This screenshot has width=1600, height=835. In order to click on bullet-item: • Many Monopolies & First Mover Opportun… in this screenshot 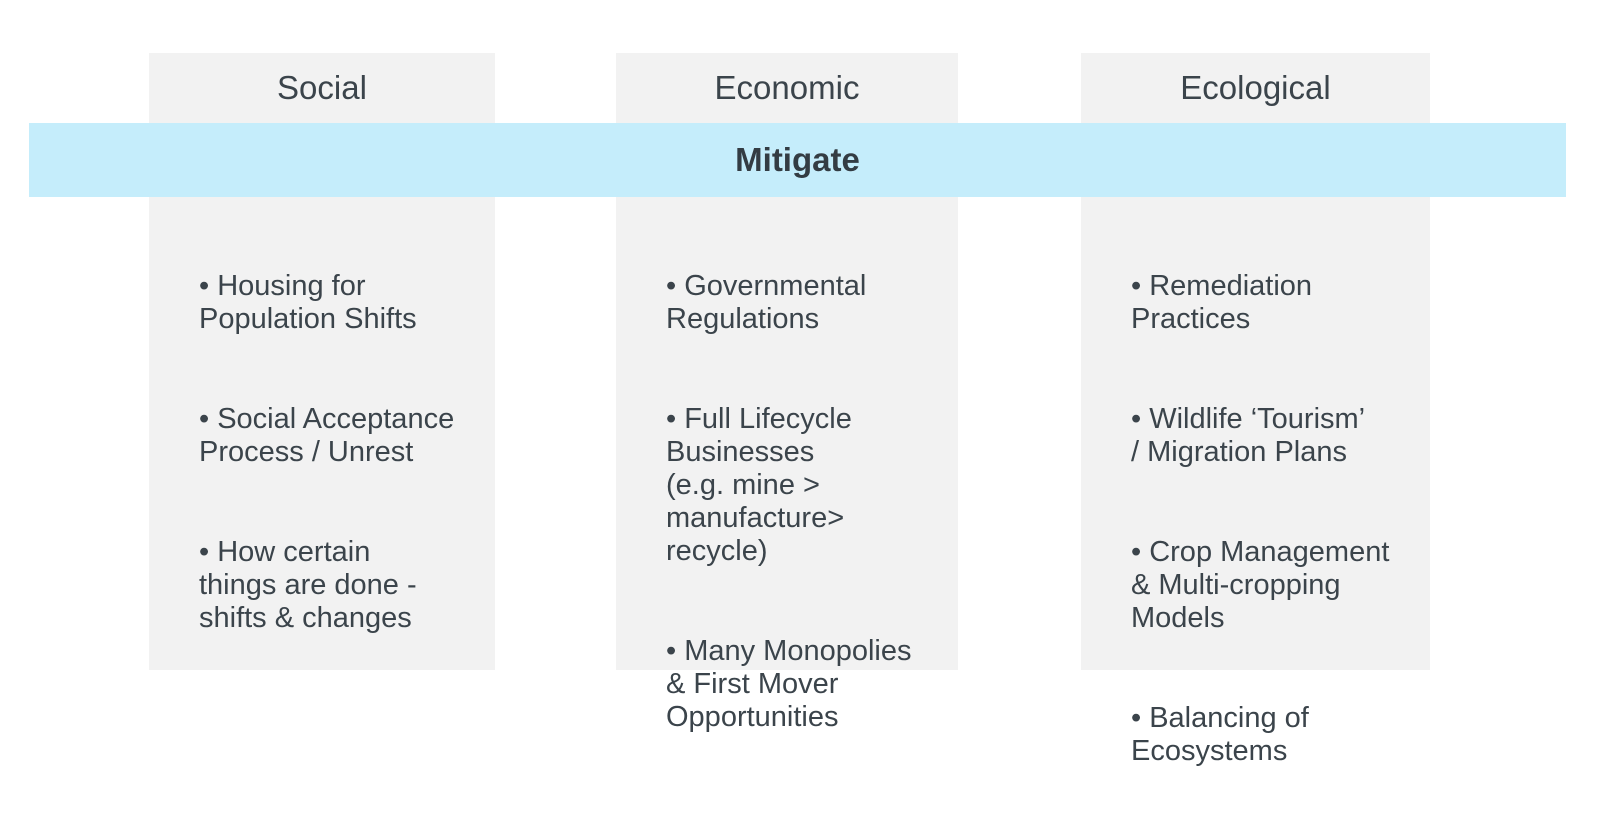, I will do `click(789, 684)`.